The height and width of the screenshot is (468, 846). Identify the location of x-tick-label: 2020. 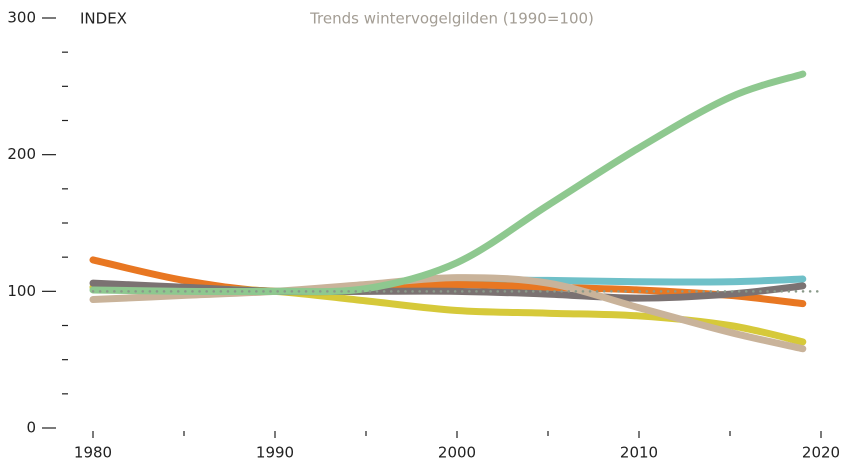
(821, 453).